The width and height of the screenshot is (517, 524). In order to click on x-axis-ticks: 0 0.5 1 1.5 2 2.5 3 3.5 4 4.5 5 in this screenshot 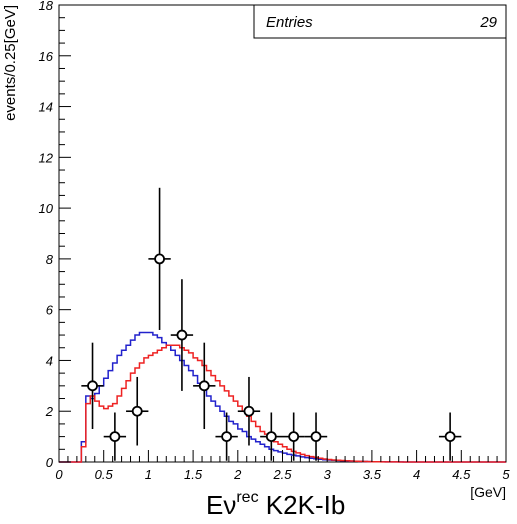, I will do `click(282, 466)`.